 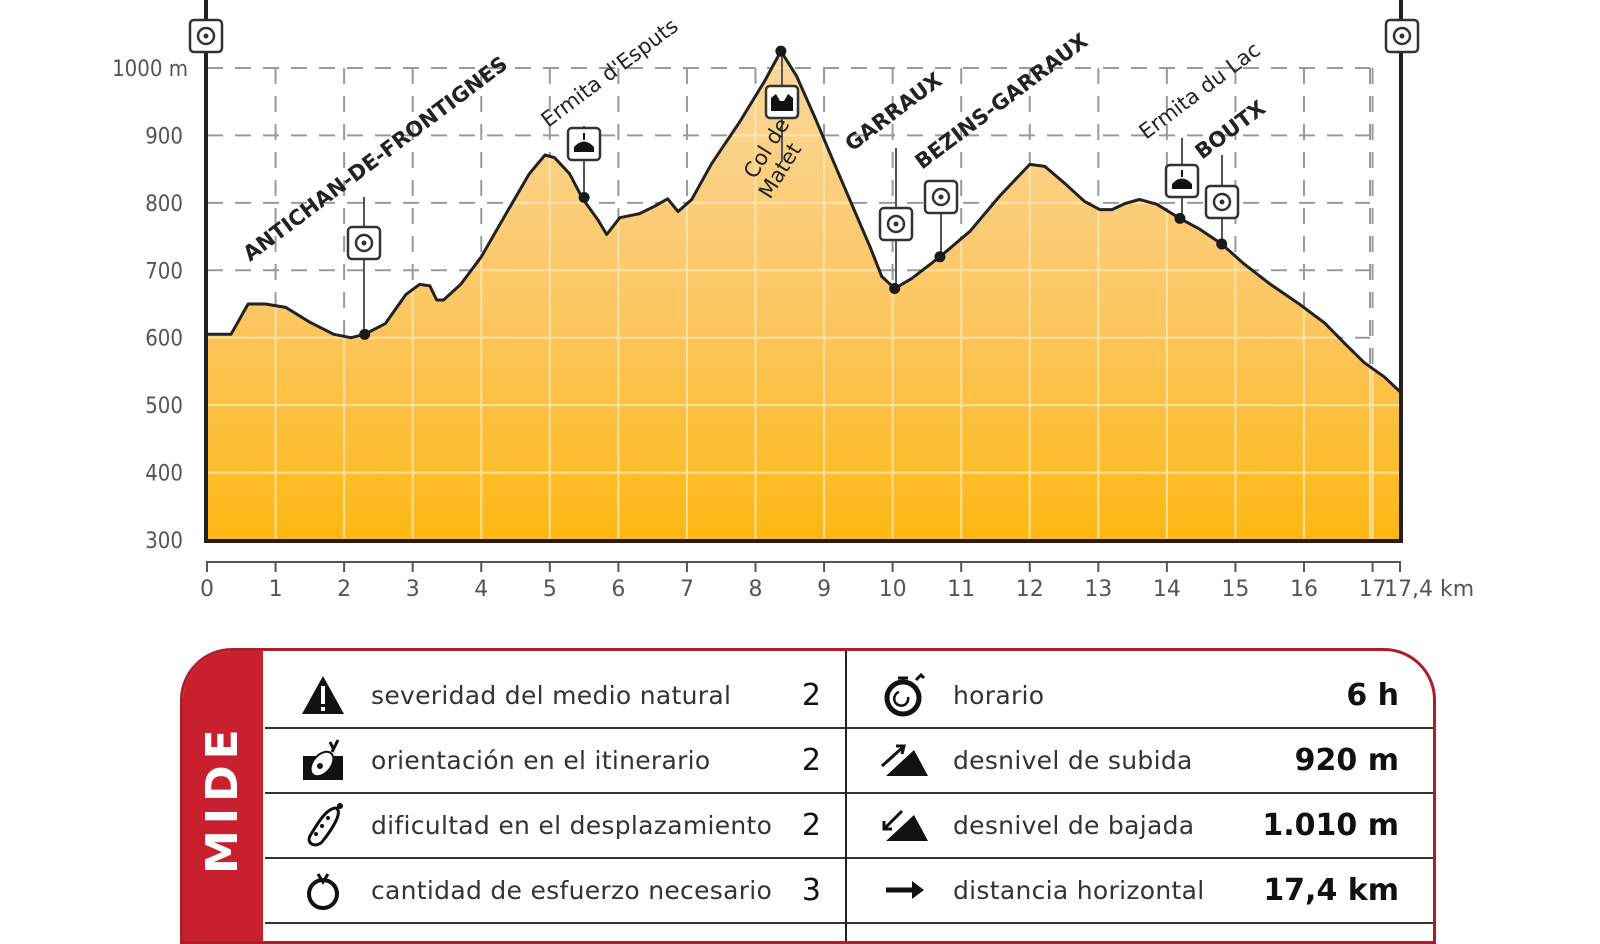 What do you see at coordinates (164, 406) in the screenshot?
I see `y-tick-label: 500` at bounding box center [164, 406].